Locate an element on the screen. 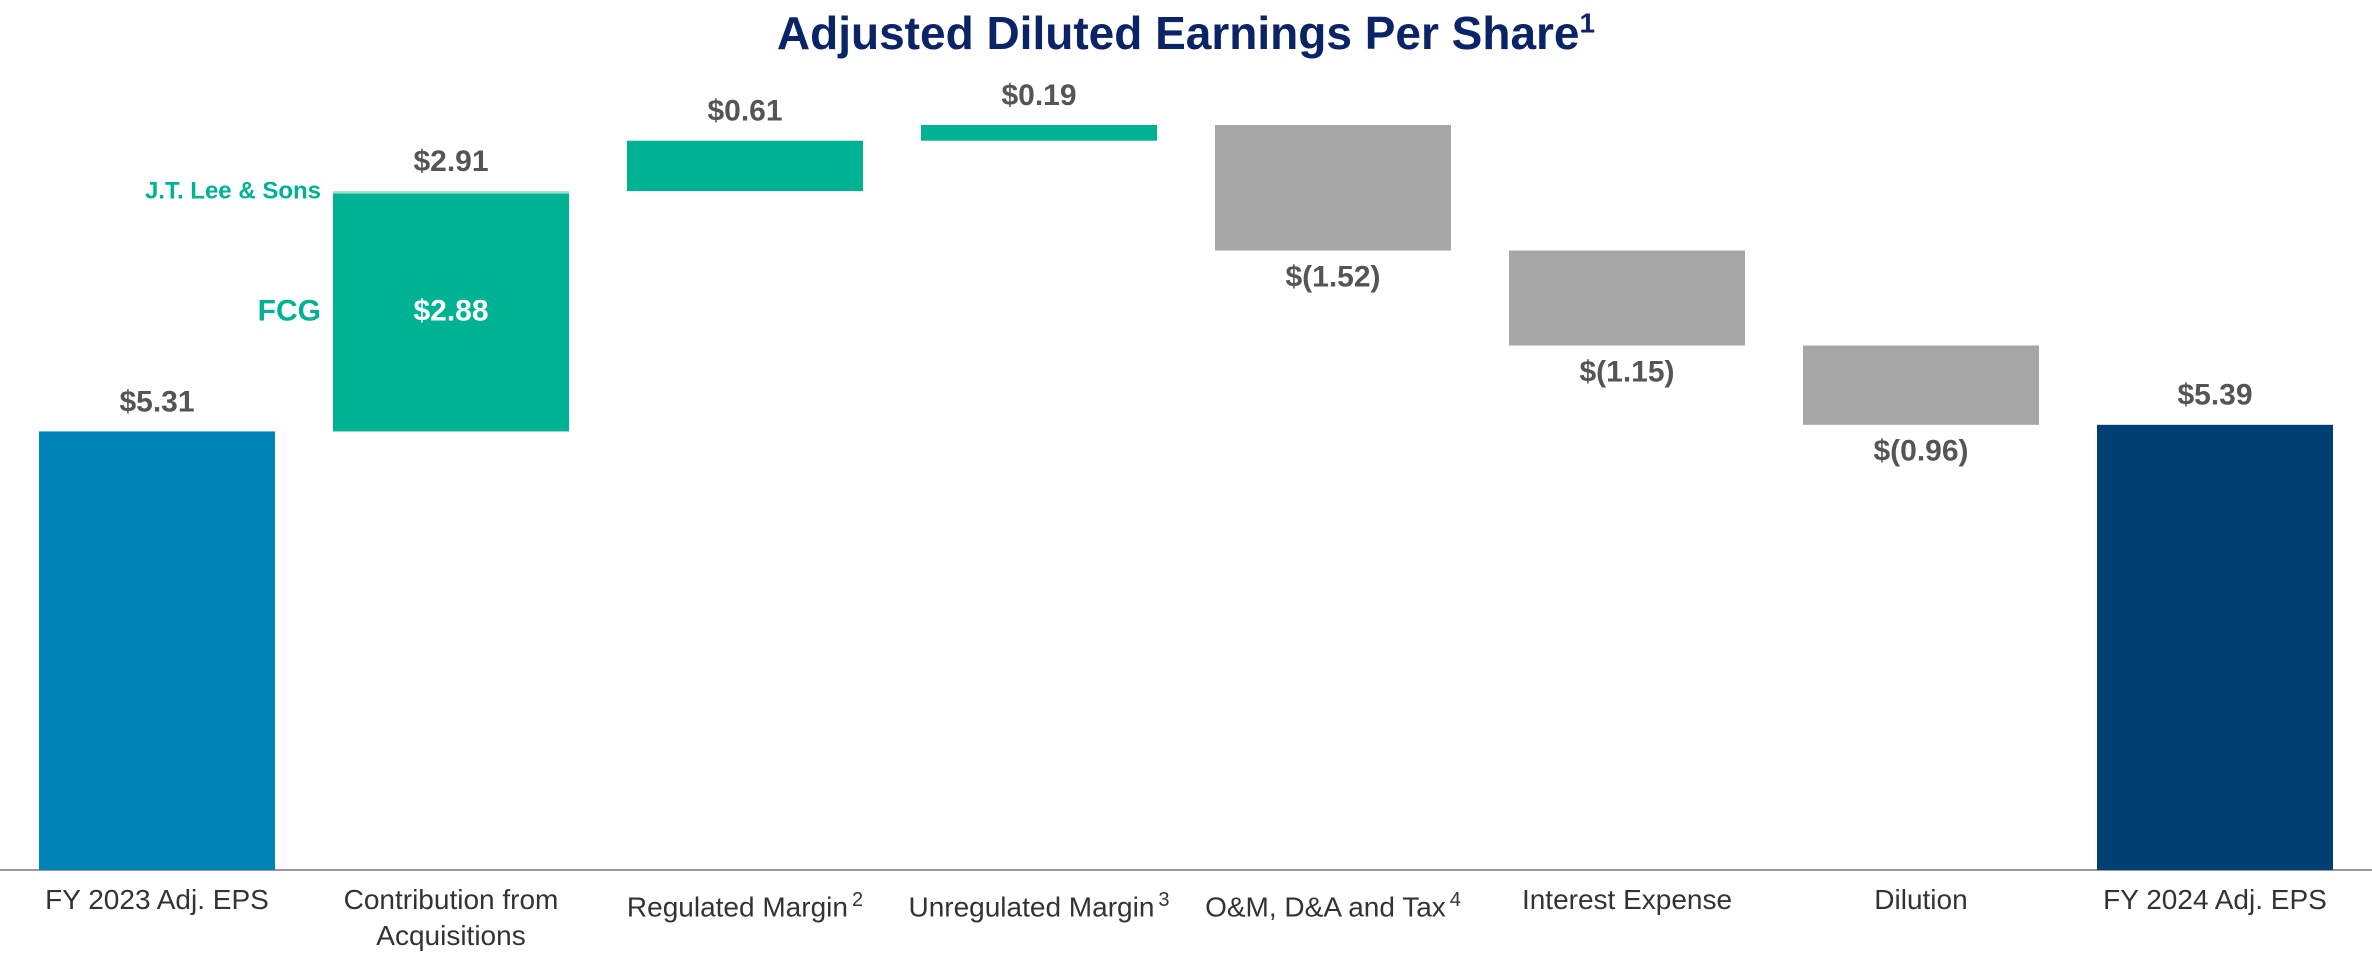 This screenshot has height=953, width=2372. x-tick-label-box: Dilution is located at coordinates (1921, 900).